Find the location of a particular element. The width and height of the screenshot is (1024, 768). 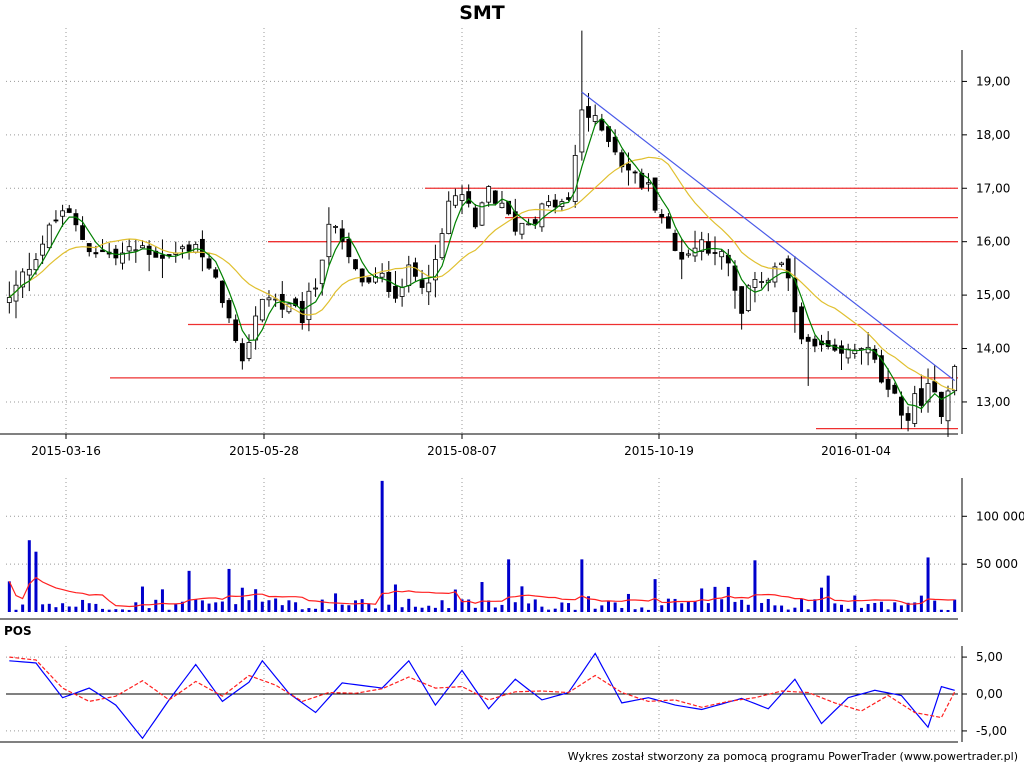

y-tick-label: 19,00 is located at coordinates (993, 81).